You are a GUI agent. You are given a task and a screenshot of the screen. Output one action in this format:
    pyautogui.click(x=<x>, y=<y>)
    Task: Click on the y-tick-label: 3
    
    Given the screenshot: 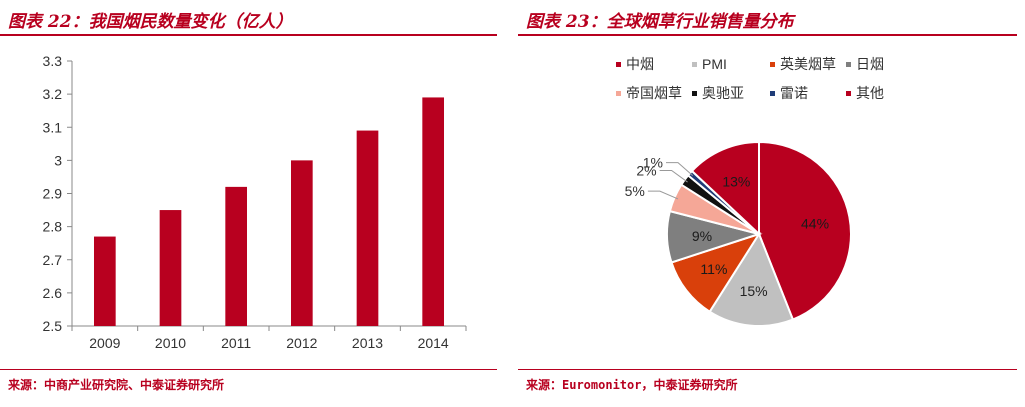 What is the action you would take?
    pyautogui.click(x=58, y=160)
    